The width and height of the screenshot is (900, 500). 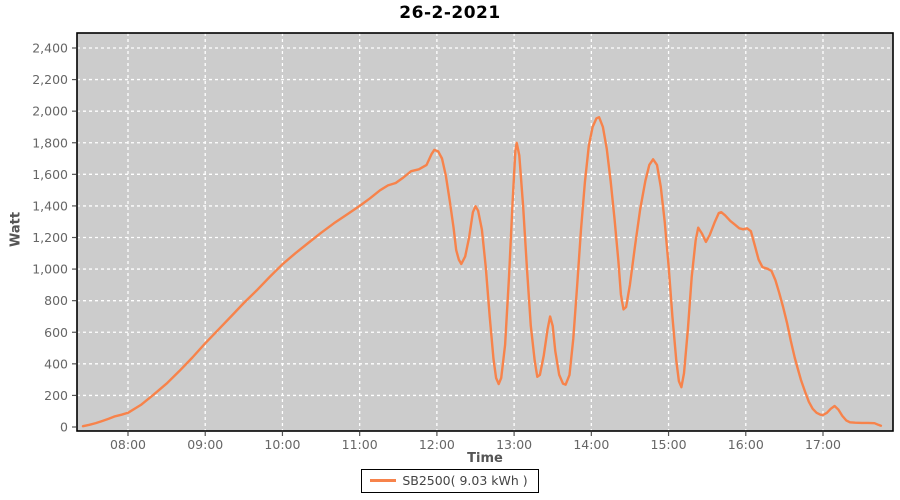 What do you see at coordinates (50, 142) in the screenshot?
I see `y-tick-label: 1,800` at bounding box center [50, 142].